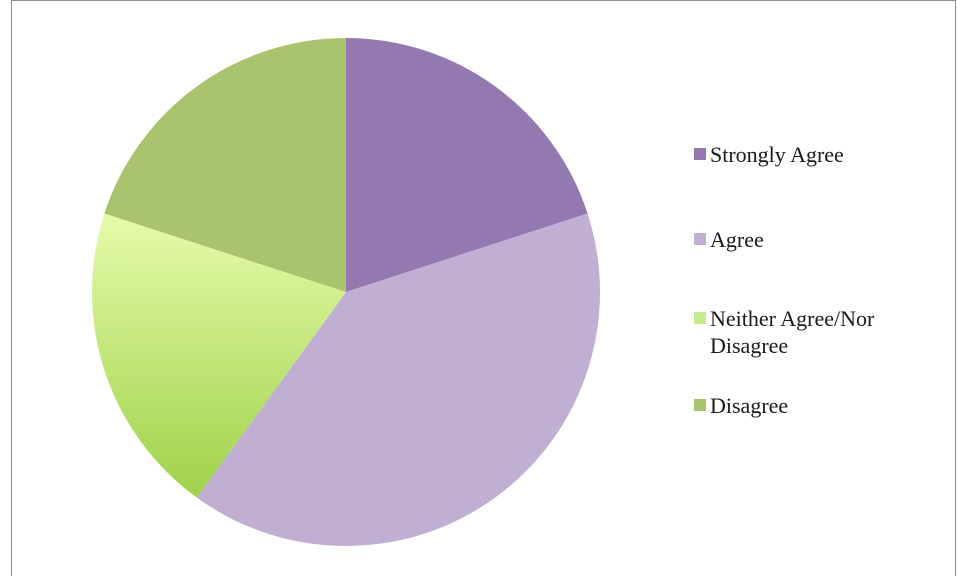 This screenshot has width=957, height=577. What do you see at coordinates (749, 405) in the screenshot?
I see `legend-label: Disagree` at bounding box center [749, 405].